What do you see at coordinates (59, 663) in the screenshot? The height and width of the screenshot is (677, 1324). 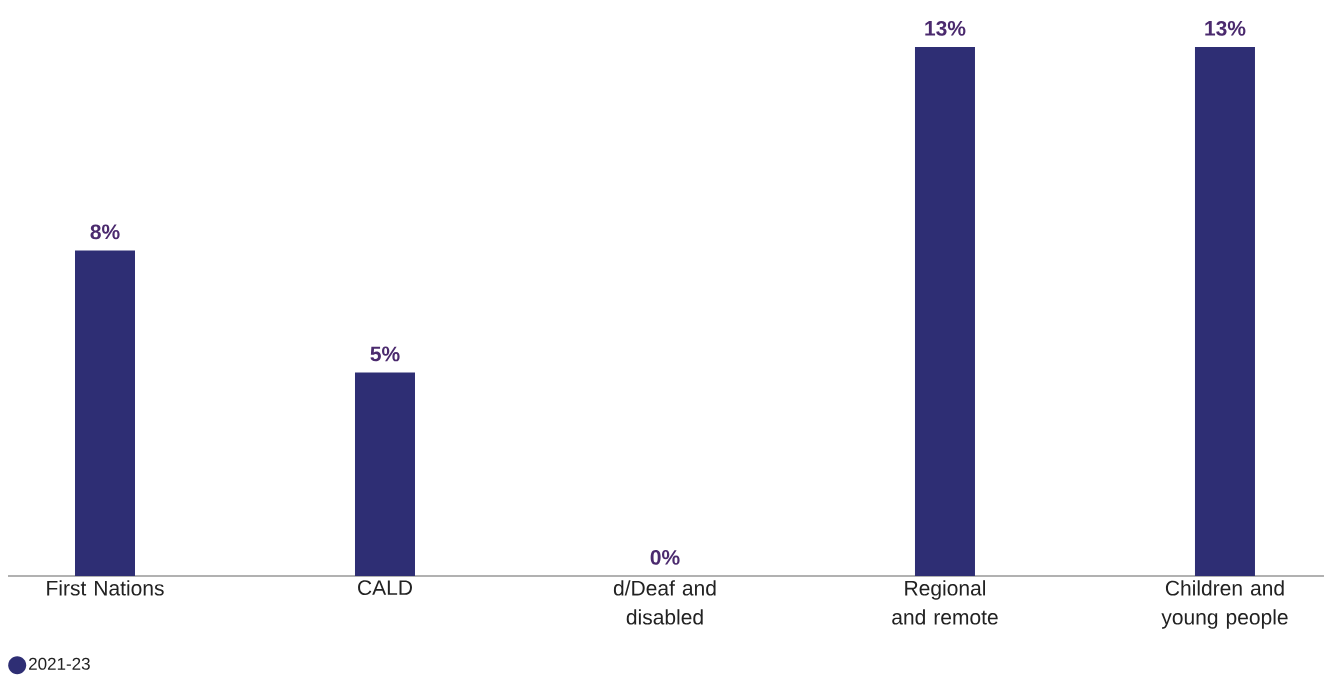 I see `legend-label: 2021-23` at bounding box center [59, 663].